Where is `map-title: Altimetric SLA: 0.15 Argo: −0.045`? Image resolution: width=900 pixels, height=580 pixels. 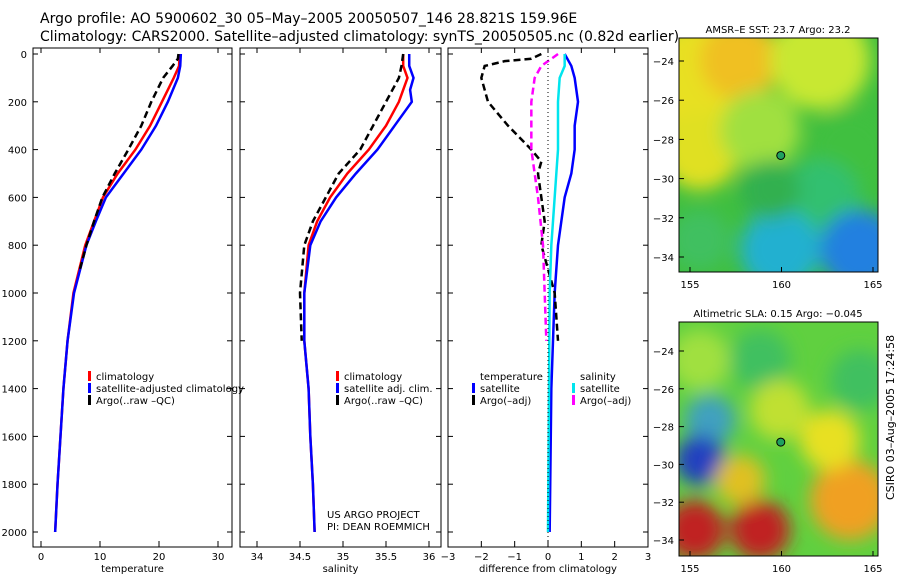
map-title: Altimetric SLA: 0.15 Argo: −0.045 is located at coordinates (777, 314).